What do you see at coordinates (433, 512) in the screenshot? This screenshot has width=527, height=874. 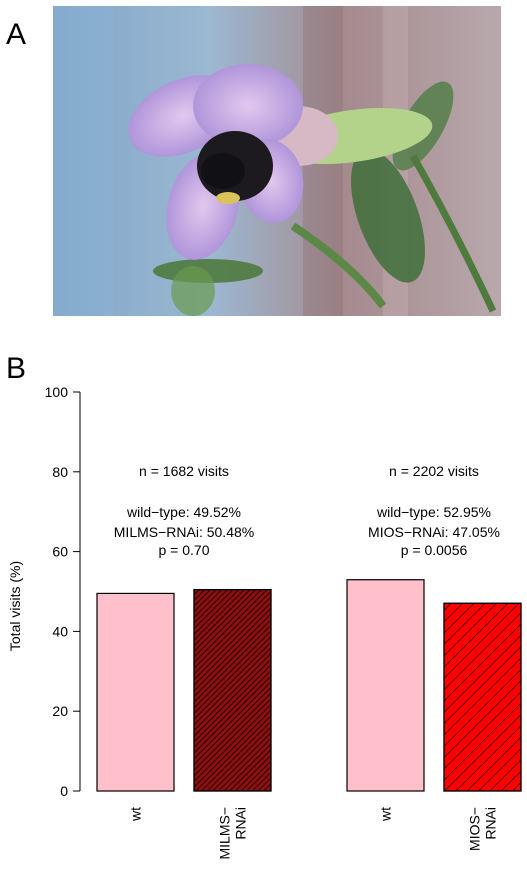 I see `annotation-text: wild−type: 52.95%` at bounding box center [433, 512].